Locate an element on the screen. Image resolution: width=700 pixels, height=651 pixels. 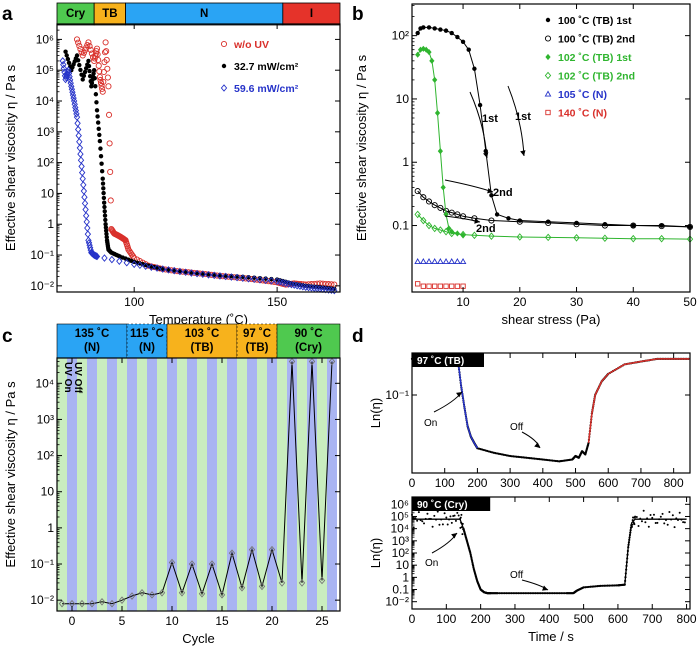
phase-label: 97 ˚C is located at coordinates (257, 334).